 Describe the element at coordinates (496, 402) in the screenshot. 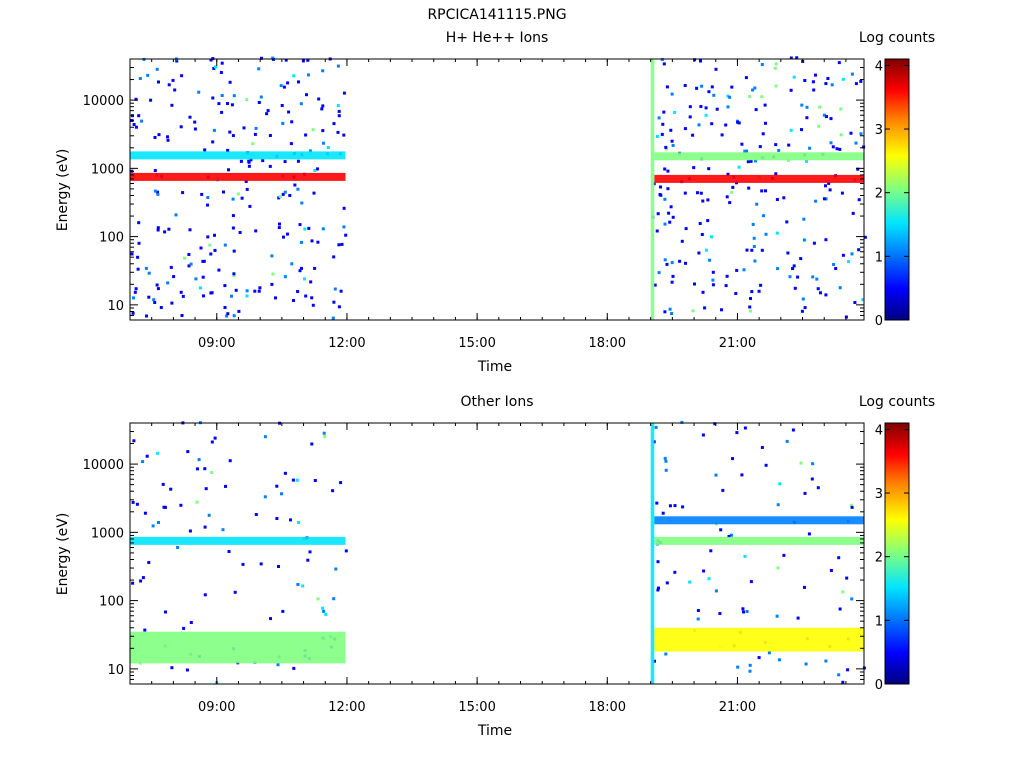

I see `panel-title: Other Ions` at that location.